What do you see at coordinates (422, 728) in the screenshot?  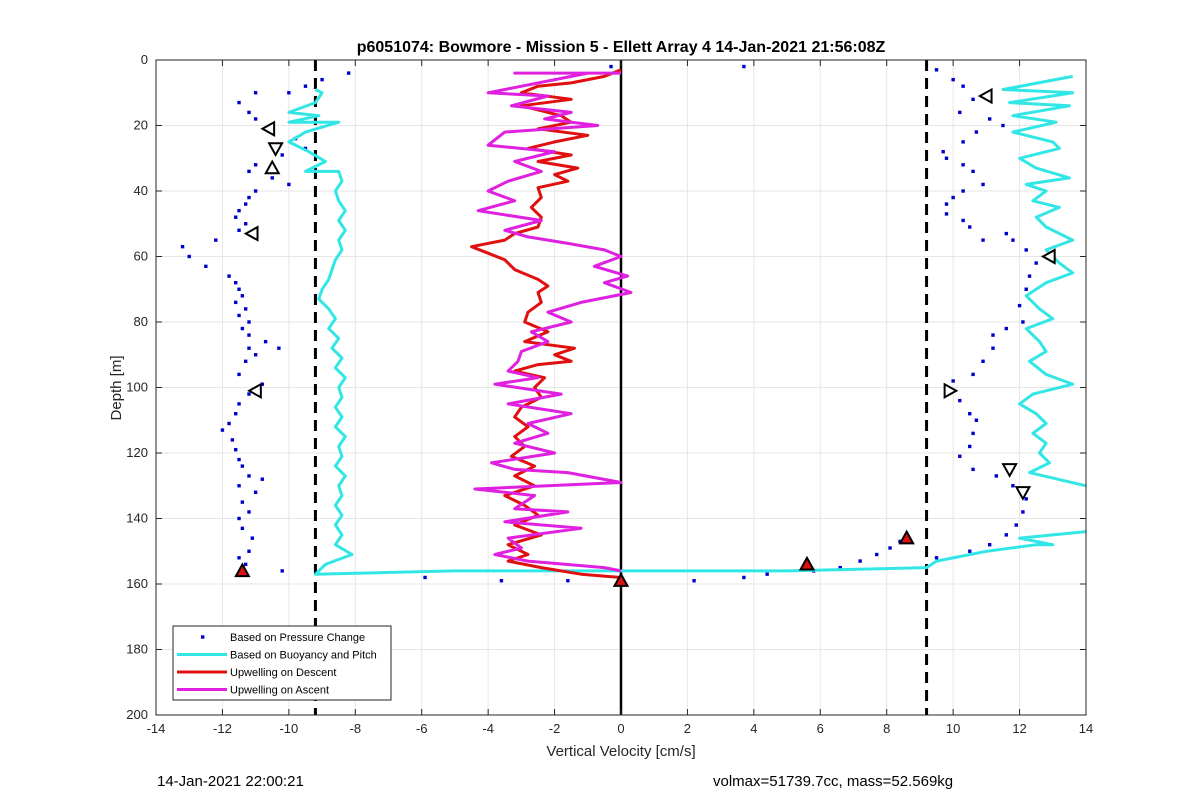 I see `x-tick-label: -6` at bounding box center [422, 728].